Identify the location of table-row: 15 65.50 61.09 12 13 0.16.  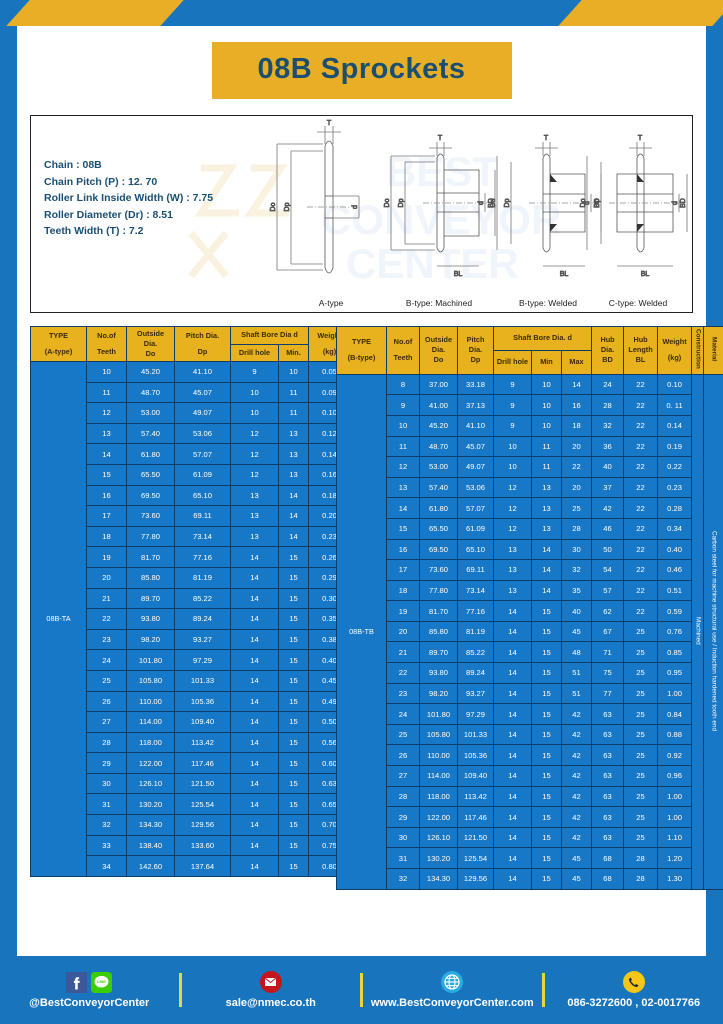
(191, 474).